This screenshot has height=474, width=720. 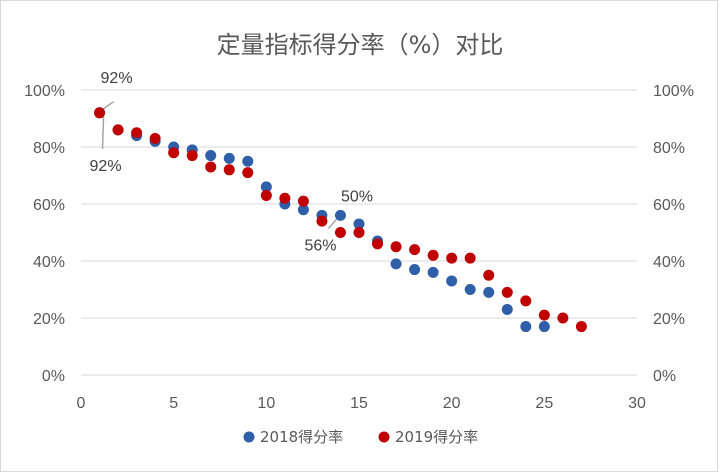 I want to click on x-axis-ticks: 0 5 10 15 20 25 30, so click(x=361, y=403).